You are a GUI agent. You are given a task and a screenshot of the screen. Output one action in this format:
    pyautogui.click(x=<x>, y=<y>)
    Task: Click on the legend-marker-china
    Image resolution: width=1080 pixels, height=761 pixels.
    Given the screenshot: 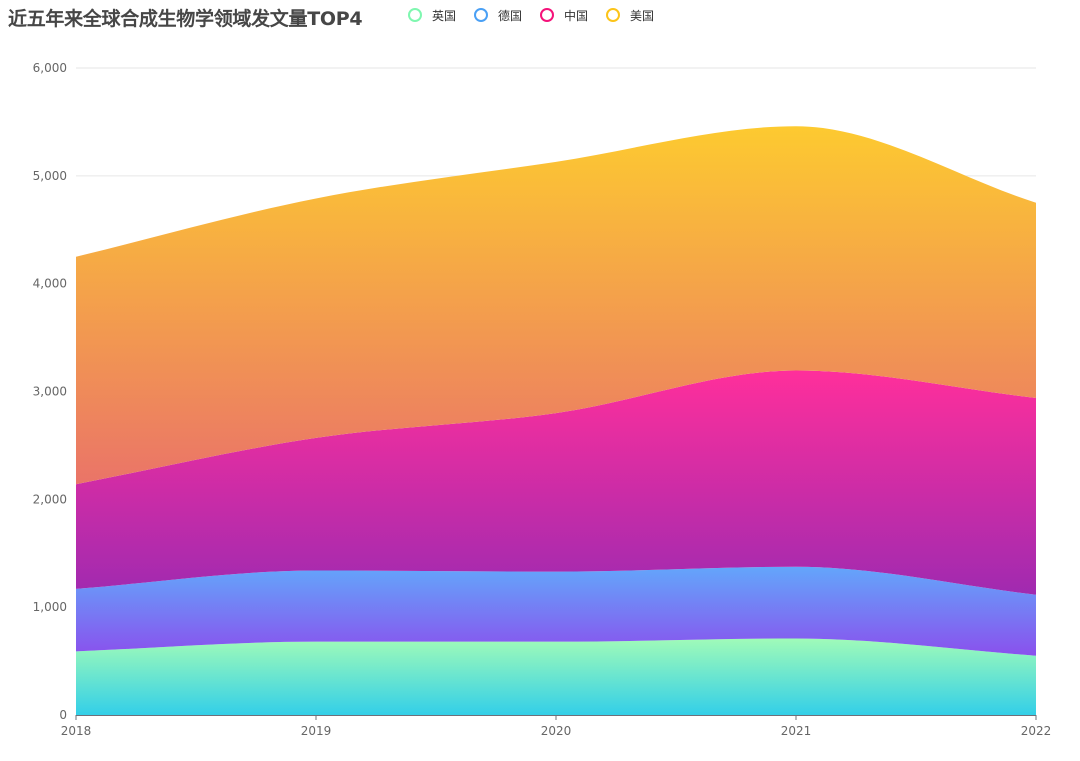 What is the action you would take?
    pyautogui.click(x=547, y=15)
    